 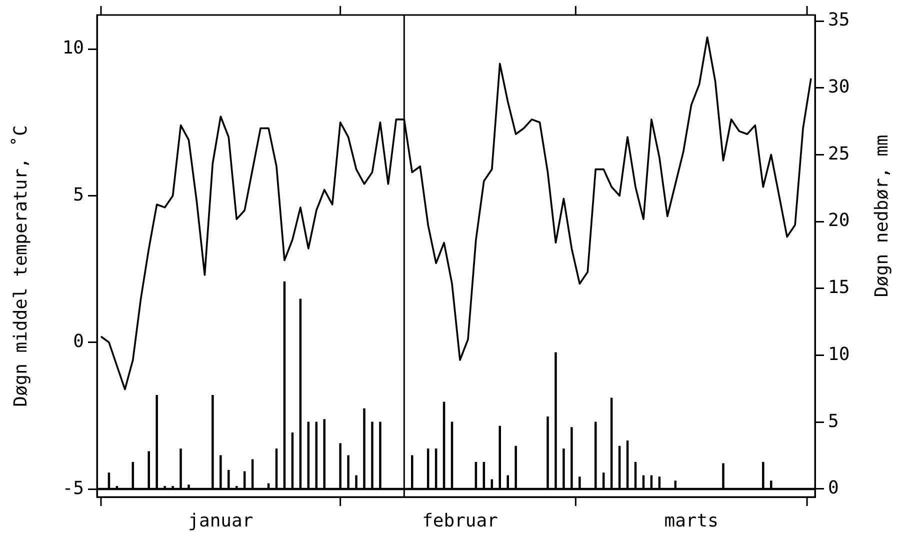 I want to click on y2-tick-label: 35, so click(x=839, y=20).